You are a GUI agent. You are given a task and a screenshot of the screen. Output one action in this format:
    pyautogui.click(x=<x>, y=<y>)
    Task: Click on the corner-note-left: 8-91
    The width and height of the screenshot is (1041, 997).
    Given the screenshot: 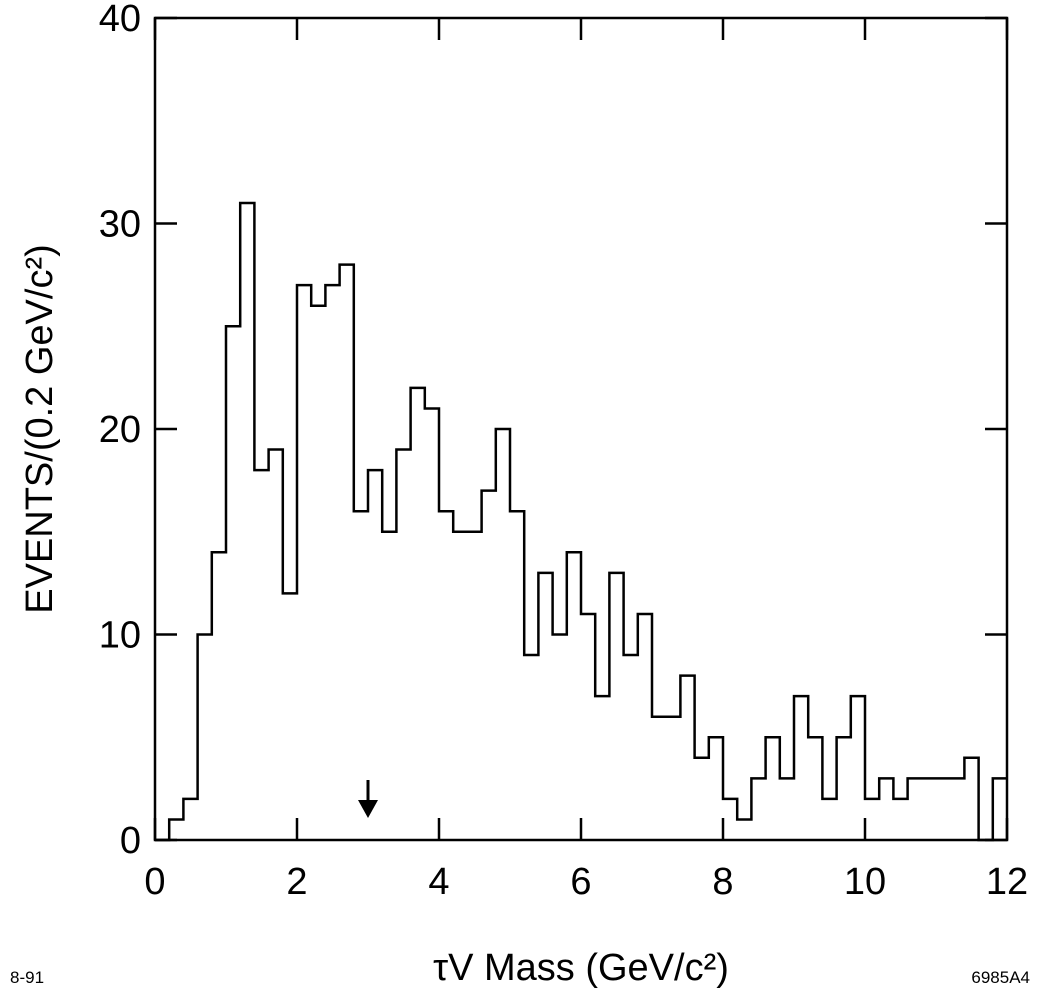 What is the action you would take?
    pyautogui.click(x=27, y=977)
    